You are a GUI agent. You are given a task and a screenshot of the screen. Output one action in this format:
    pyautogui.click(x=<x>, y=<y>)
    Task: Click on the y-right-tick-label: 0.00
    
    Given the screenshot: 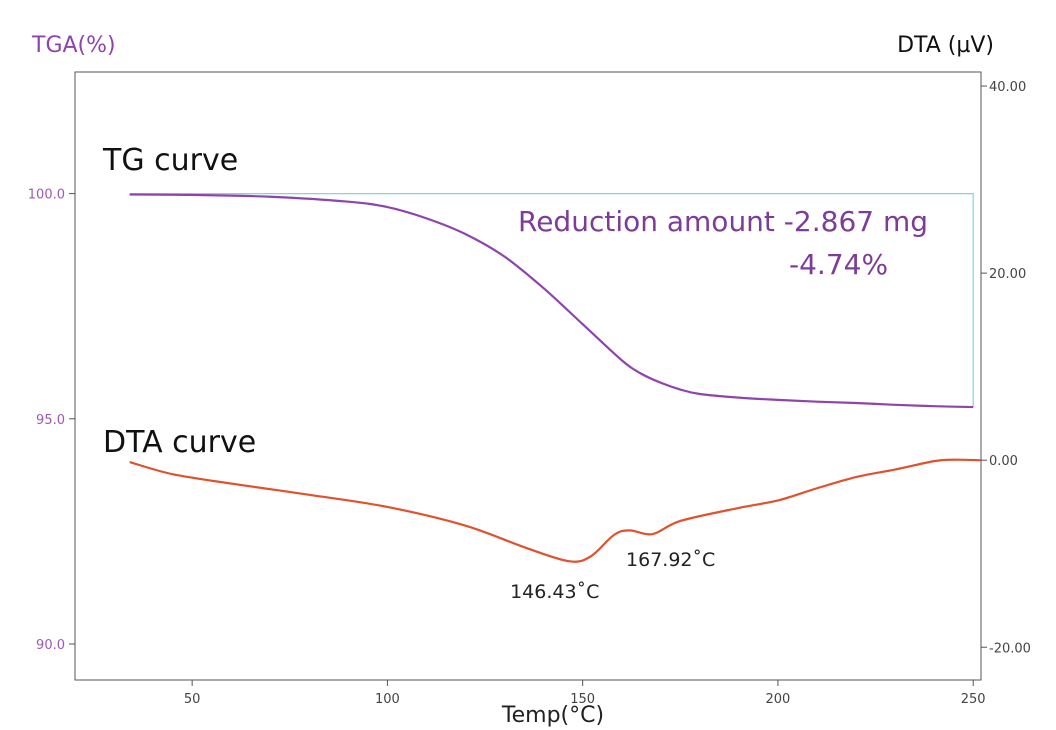 What is the action you would take?
    pyautogui.click(x=1003, y=461)
    